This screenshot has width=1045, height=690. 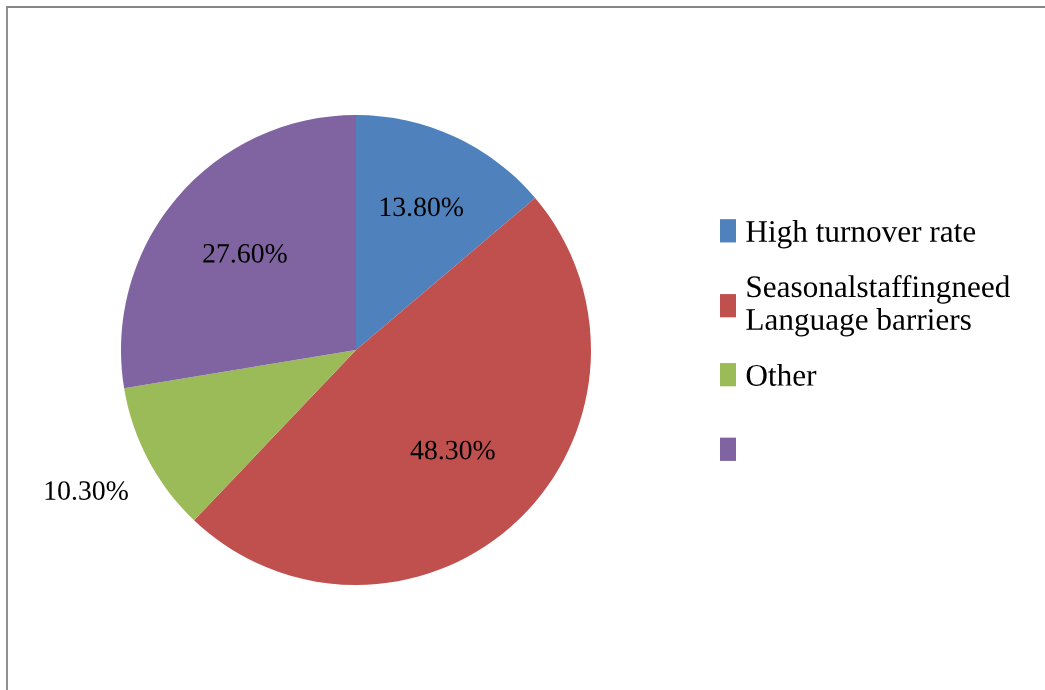 What do you see at coordinates (861, 234) in the screenshot?
I see `legend-label: High turnover rate` at bounding box center [861, 234].